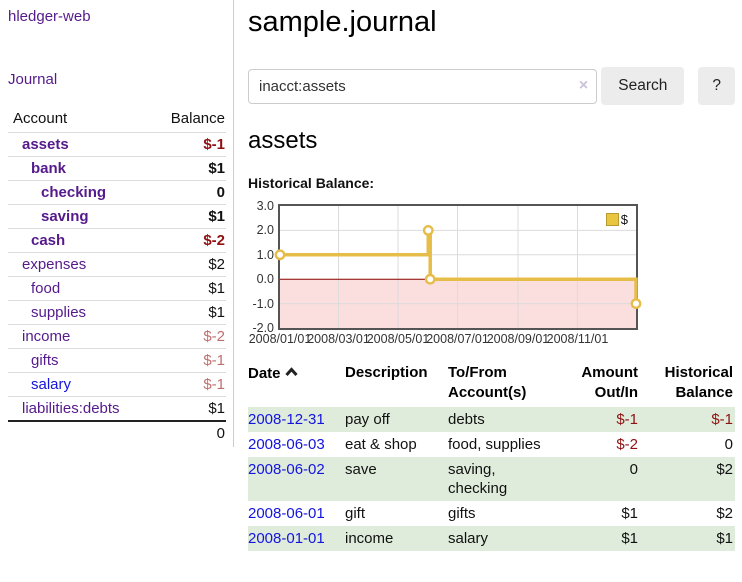 The width and height of the screenshot is (742, 582). I want to click on account-balance: $2, so click(216, 264).